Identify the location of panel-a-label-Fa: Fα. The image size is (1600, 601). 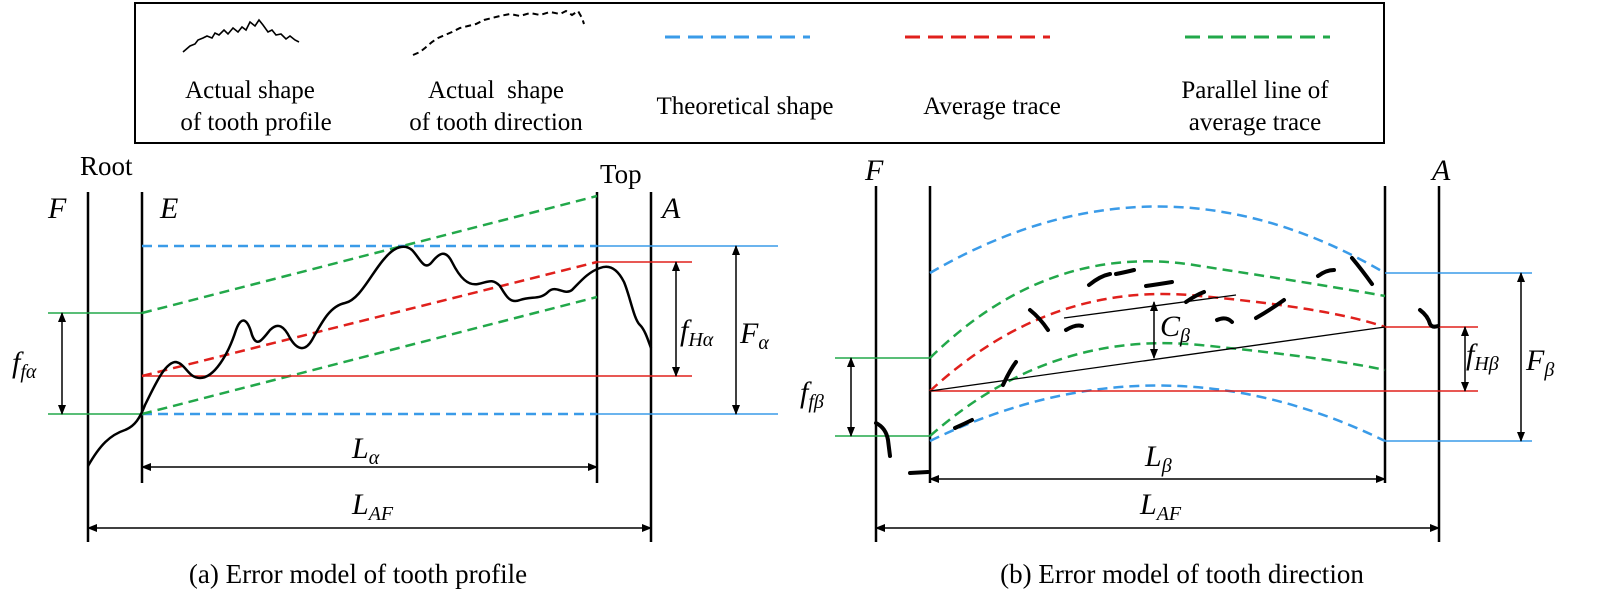
(754, 335).